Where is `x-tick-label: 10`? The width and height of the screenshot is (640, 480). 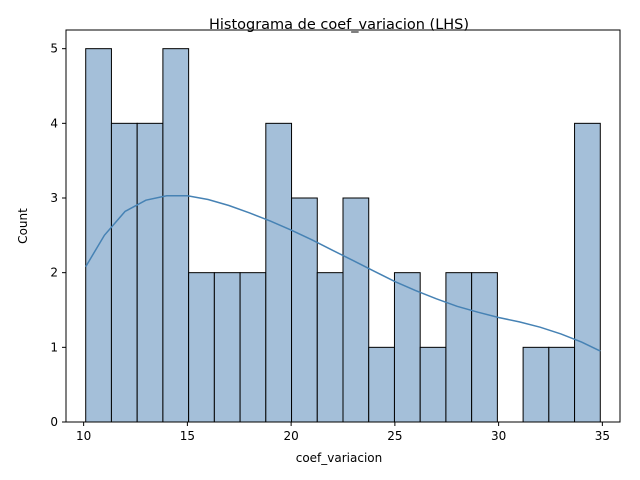
x-tick-label: 10 is located at coordinates (83, 436).